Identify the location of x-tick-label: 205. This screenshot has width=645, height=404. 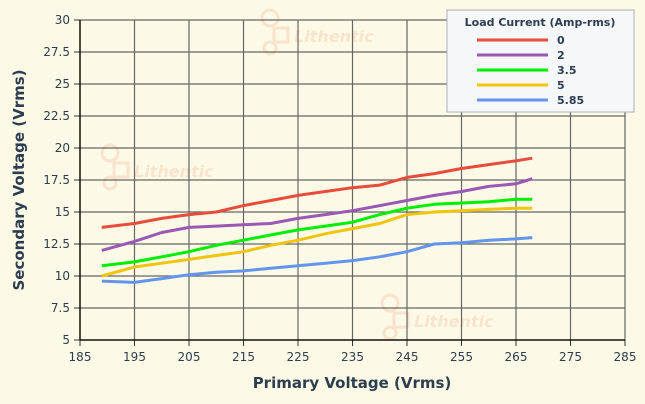
(189, 357).